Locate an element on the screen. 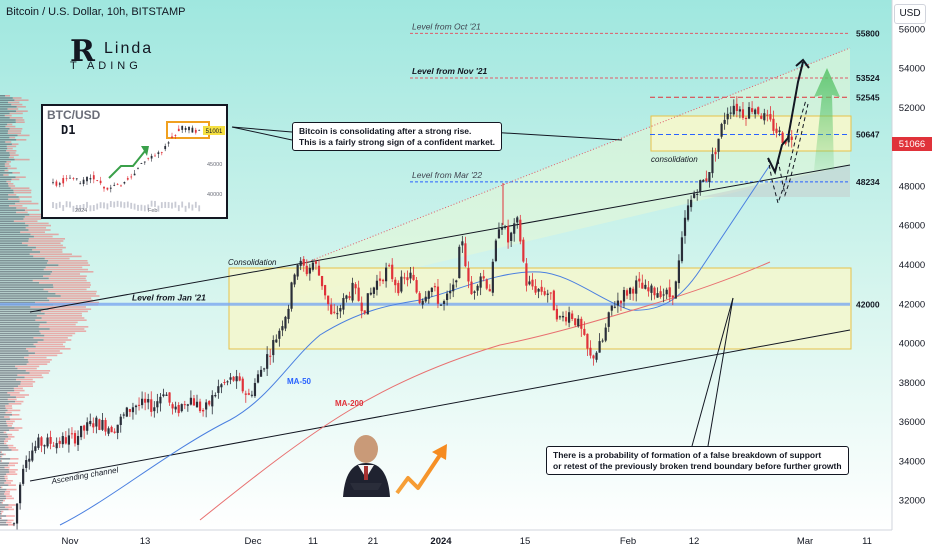 This screenshot has width=932, height=555. currency-button: USD is located at coordinates (910, 14).